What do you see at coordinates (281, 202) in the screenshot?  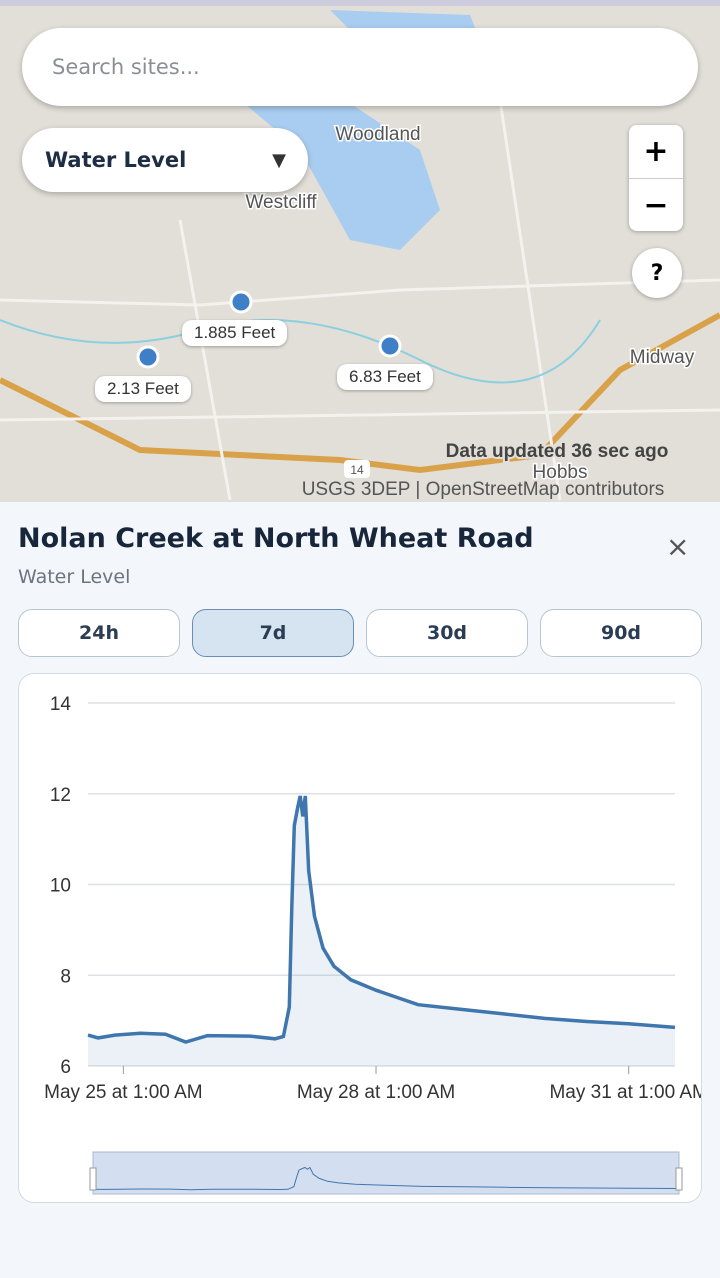 I see `place-label: Westcliff` at bounding box center [281, 202].